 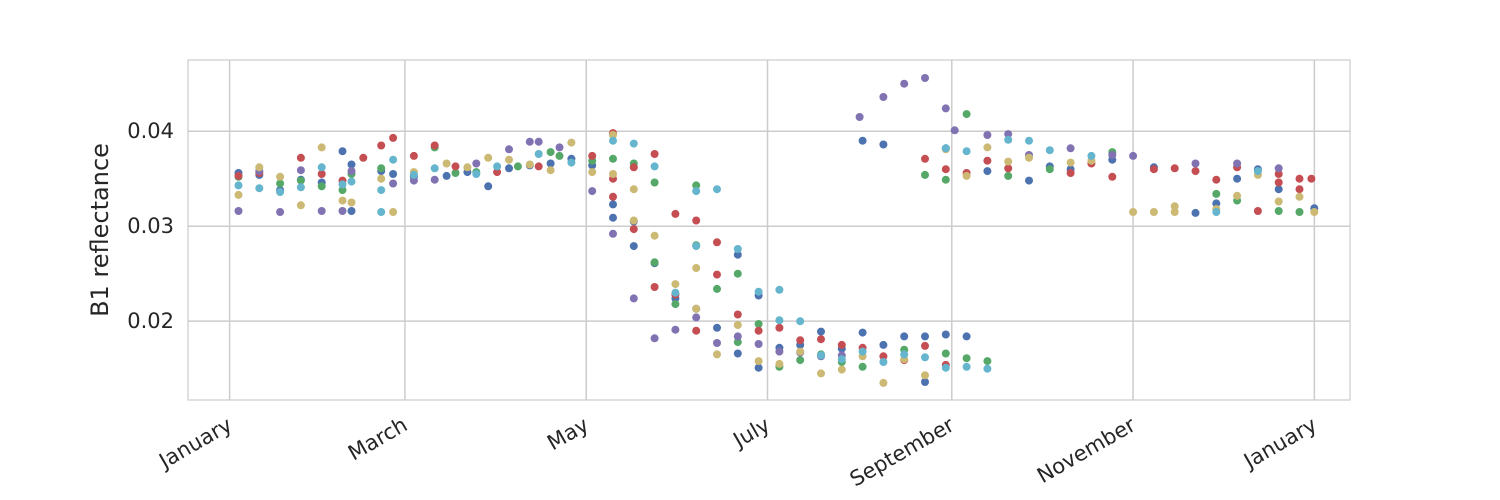 I want to click on x-tick-label: September, so click(x=902, y=451).